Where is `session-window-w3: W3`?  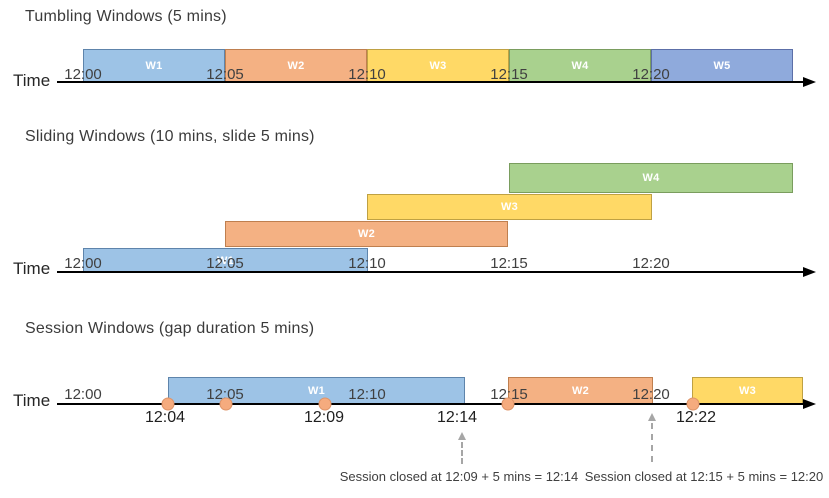
session-window-w3: W3 is located at coordinates (747, 390).